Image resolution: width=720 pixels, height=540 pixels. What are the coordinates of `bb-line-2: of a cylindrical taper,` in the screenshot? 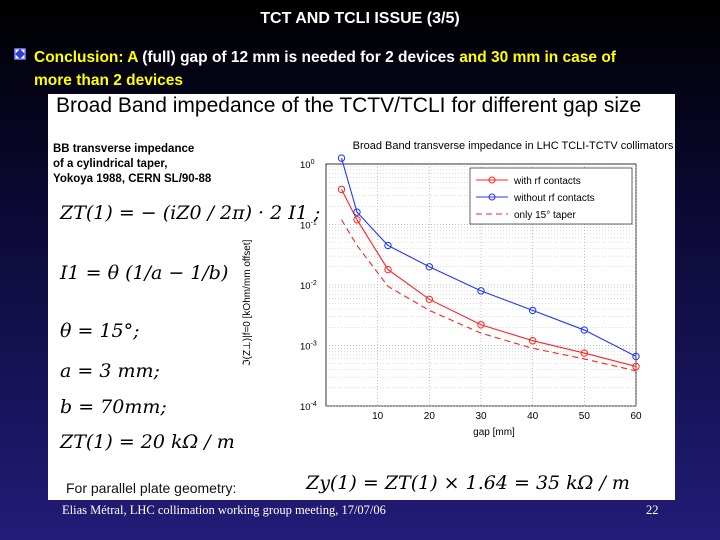 It's located at (110, 164).